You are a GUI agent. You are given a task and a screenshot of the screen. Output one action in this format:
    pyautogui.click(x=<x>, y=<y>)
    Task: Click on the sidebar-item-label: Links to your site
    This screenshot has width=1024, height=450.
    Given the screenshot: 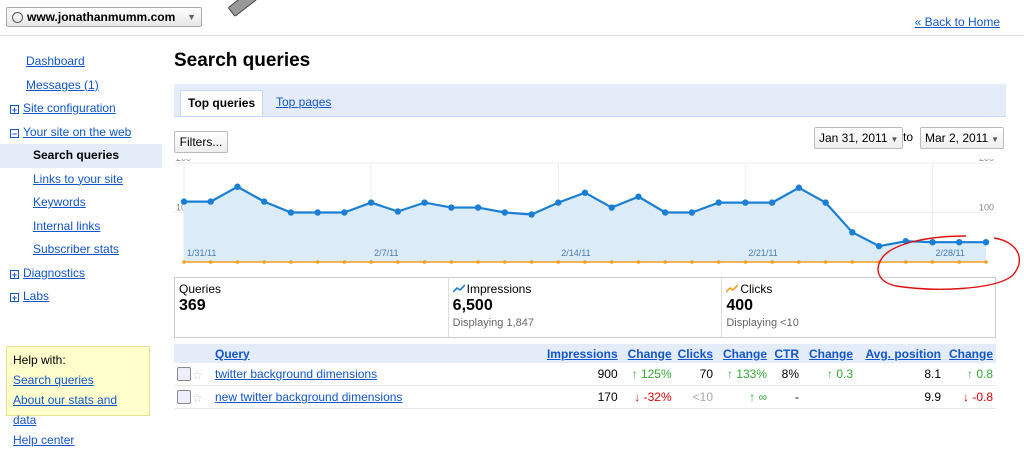 What is the action you would take?
    pyautogui.click(x=78, y=178)
    